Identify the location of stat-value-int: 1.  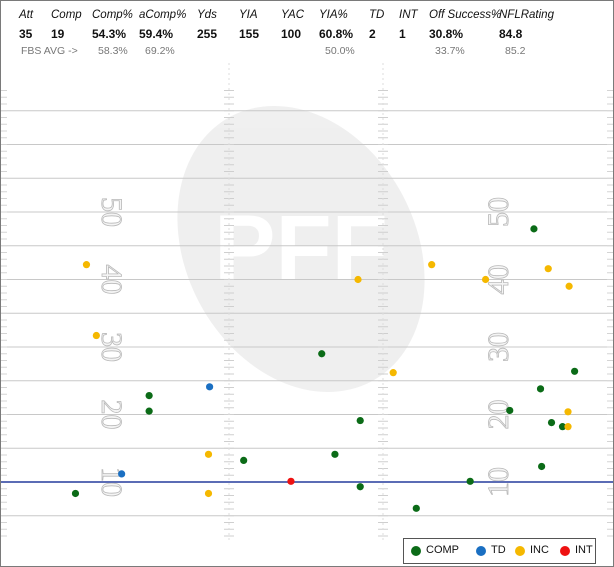
(402, 34).